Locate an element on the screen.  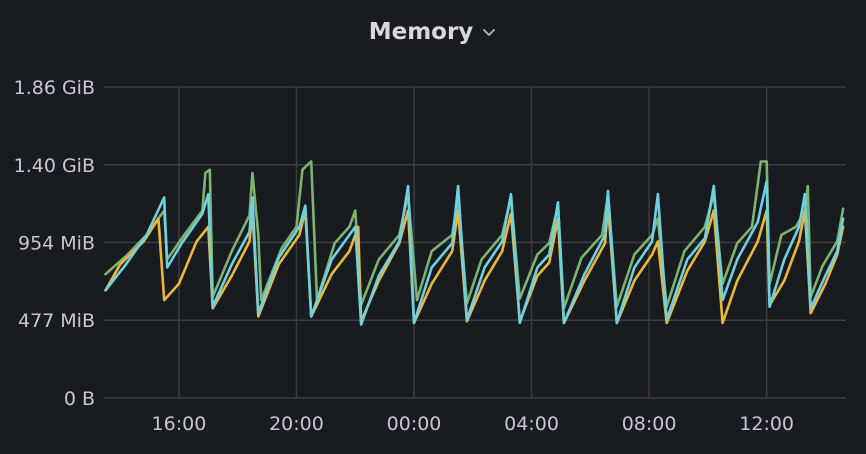
y-tick-label: 1.86 GiB is located at coordinates (54, 88).